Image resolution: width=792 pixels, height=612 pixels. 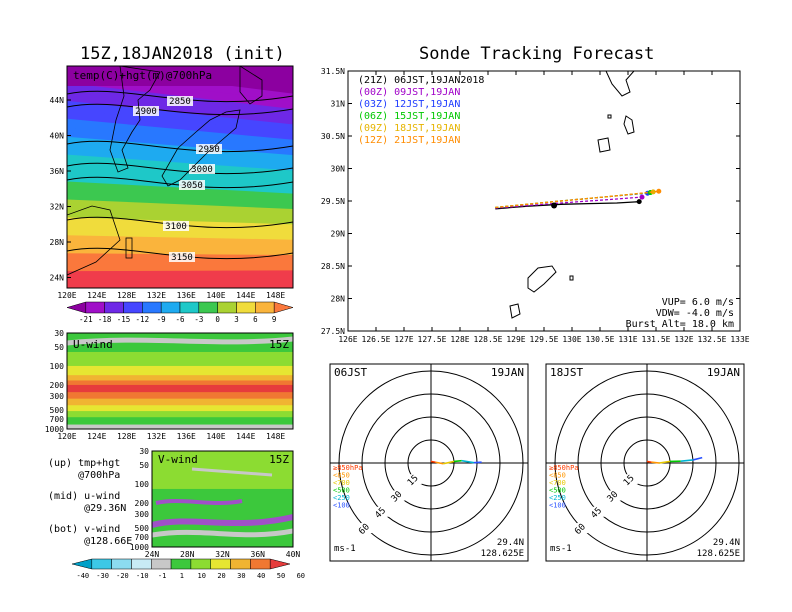 I want to click on map-lat-tick: 24N, so click(x=57, y=278).